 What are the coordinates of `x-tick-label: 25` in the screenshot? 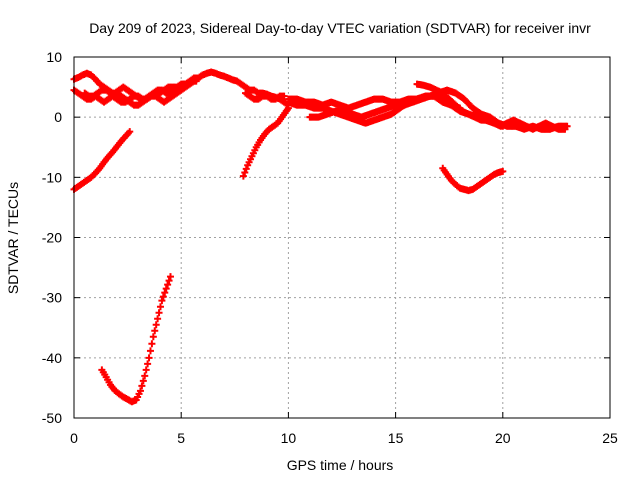 It's located at (610, 438).